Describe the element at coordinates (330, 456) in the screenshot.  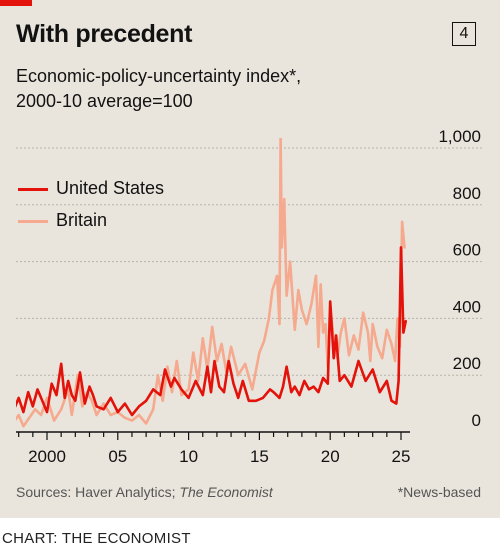
I see `x-tick-label-2020: 20` at that location.